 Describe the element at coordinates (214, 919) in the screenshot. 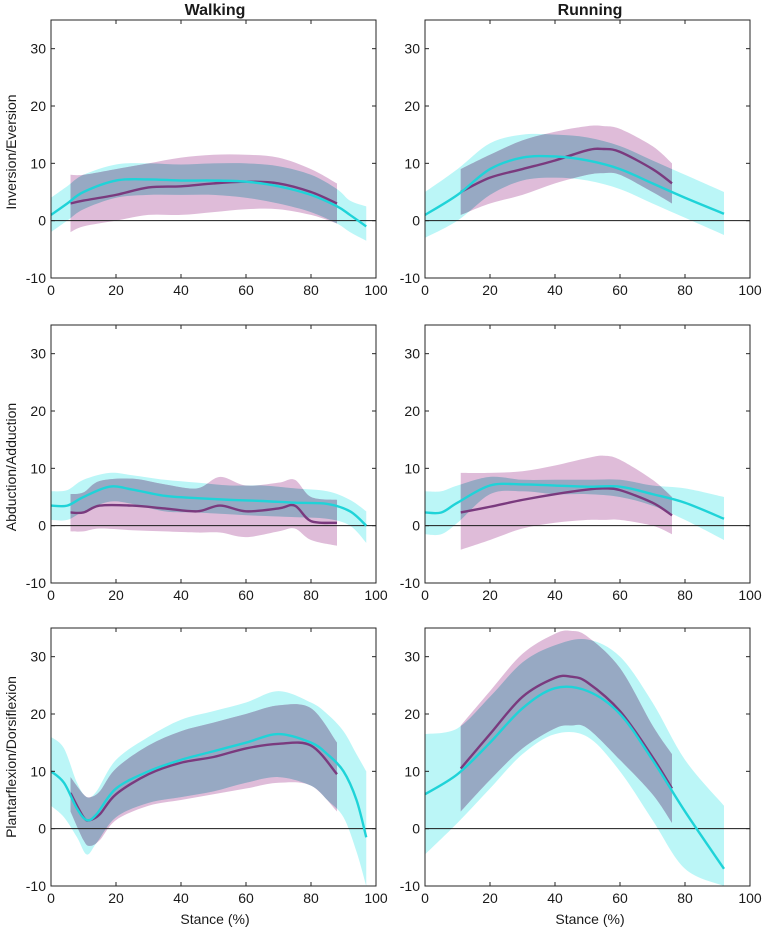

I see `xlabel-walking: Stance (%)` at that location.